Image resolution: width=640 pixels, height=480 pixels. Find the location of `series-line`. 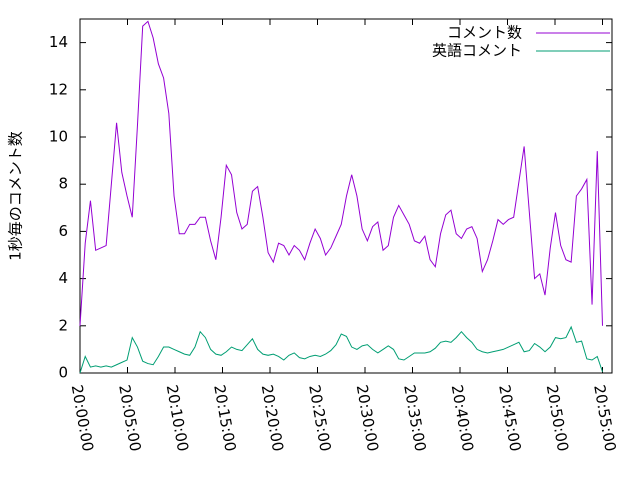

series-line is located at coordinates (341, 349).